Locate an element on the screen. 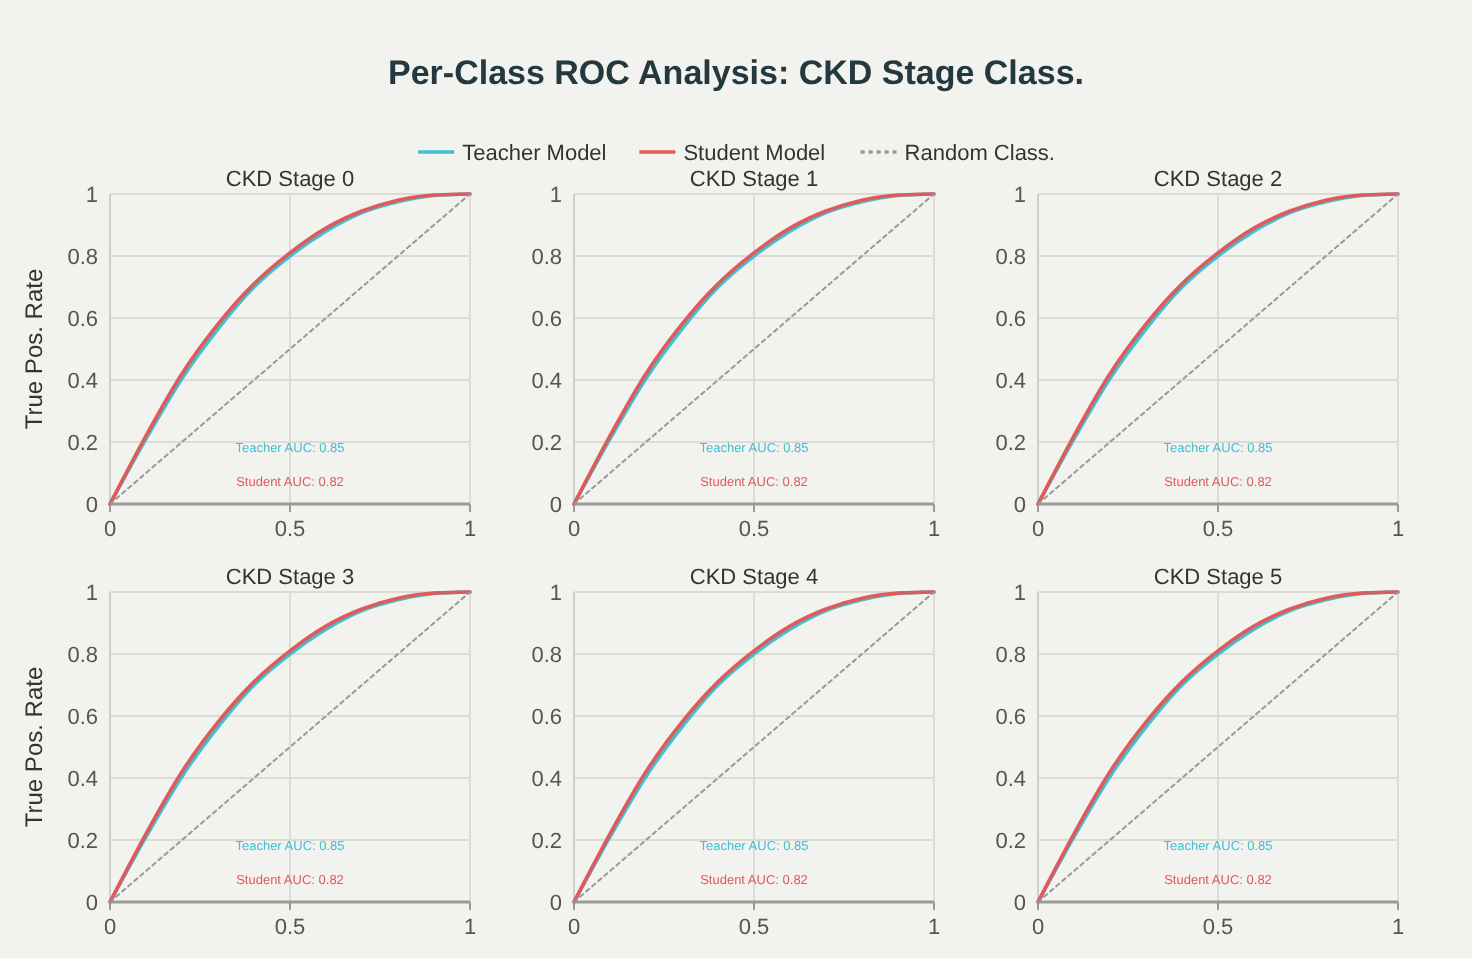  text: Per-Class ROC Analysis: CKD Stage Class. is located at coordinates (736, 73).